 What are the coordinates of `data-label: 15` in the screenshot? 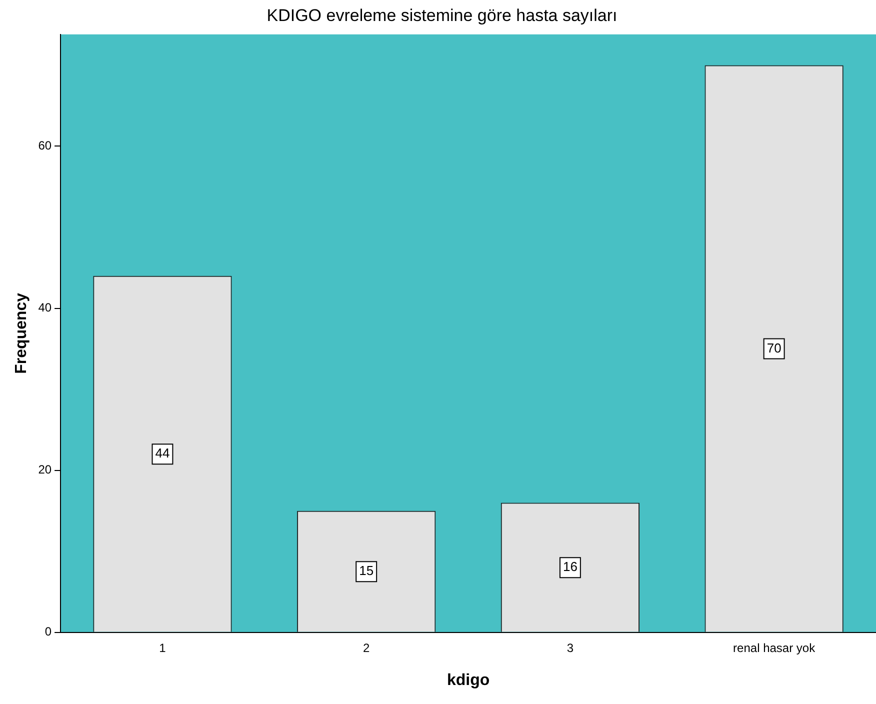 It's located at (366, 570).